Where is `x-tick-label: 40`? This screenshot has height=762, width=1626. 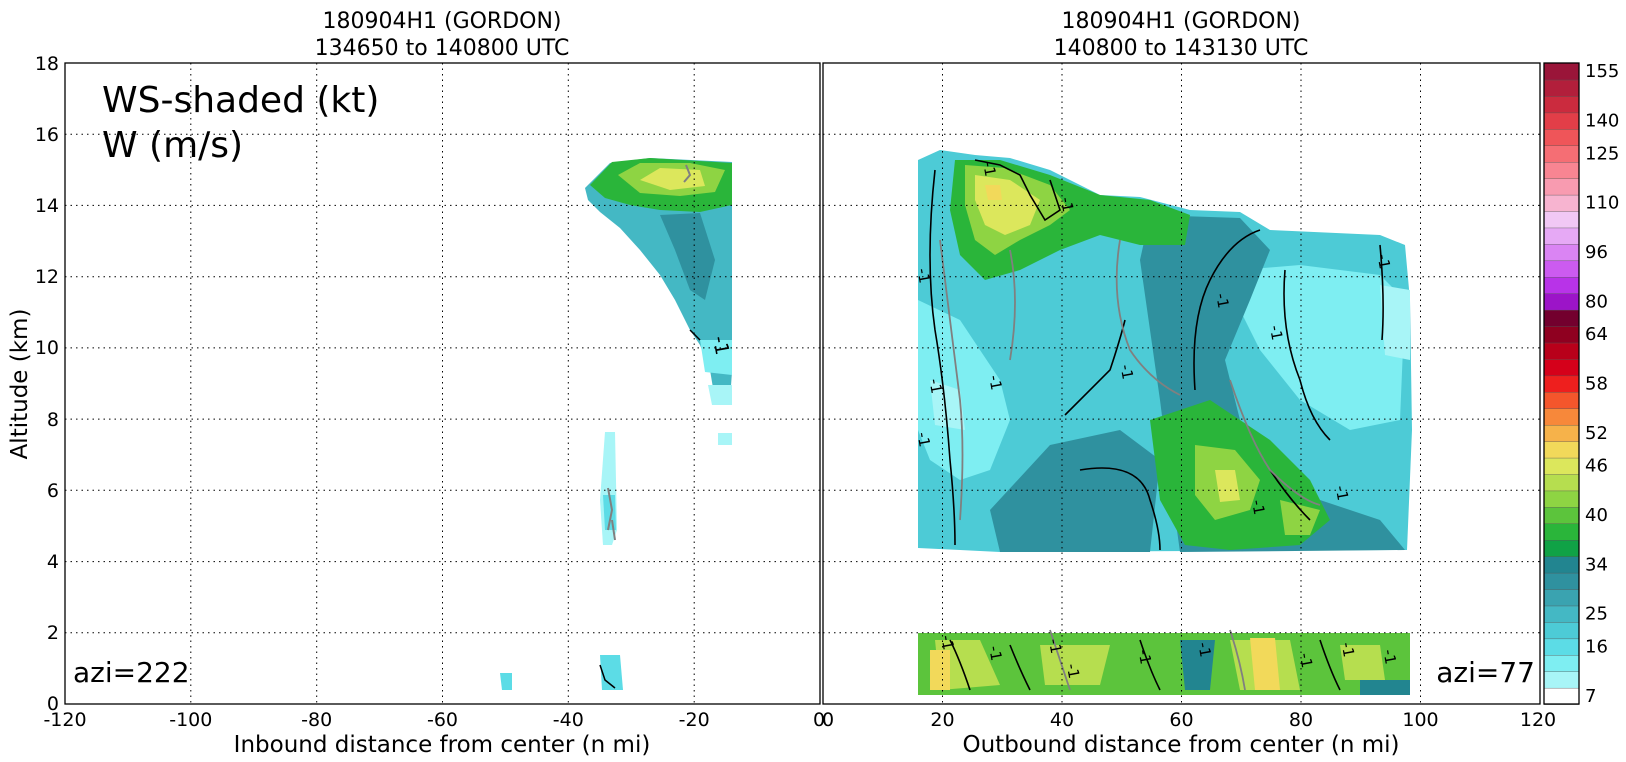
x-tick-label: 40 is located at coordinates (1062, 720).